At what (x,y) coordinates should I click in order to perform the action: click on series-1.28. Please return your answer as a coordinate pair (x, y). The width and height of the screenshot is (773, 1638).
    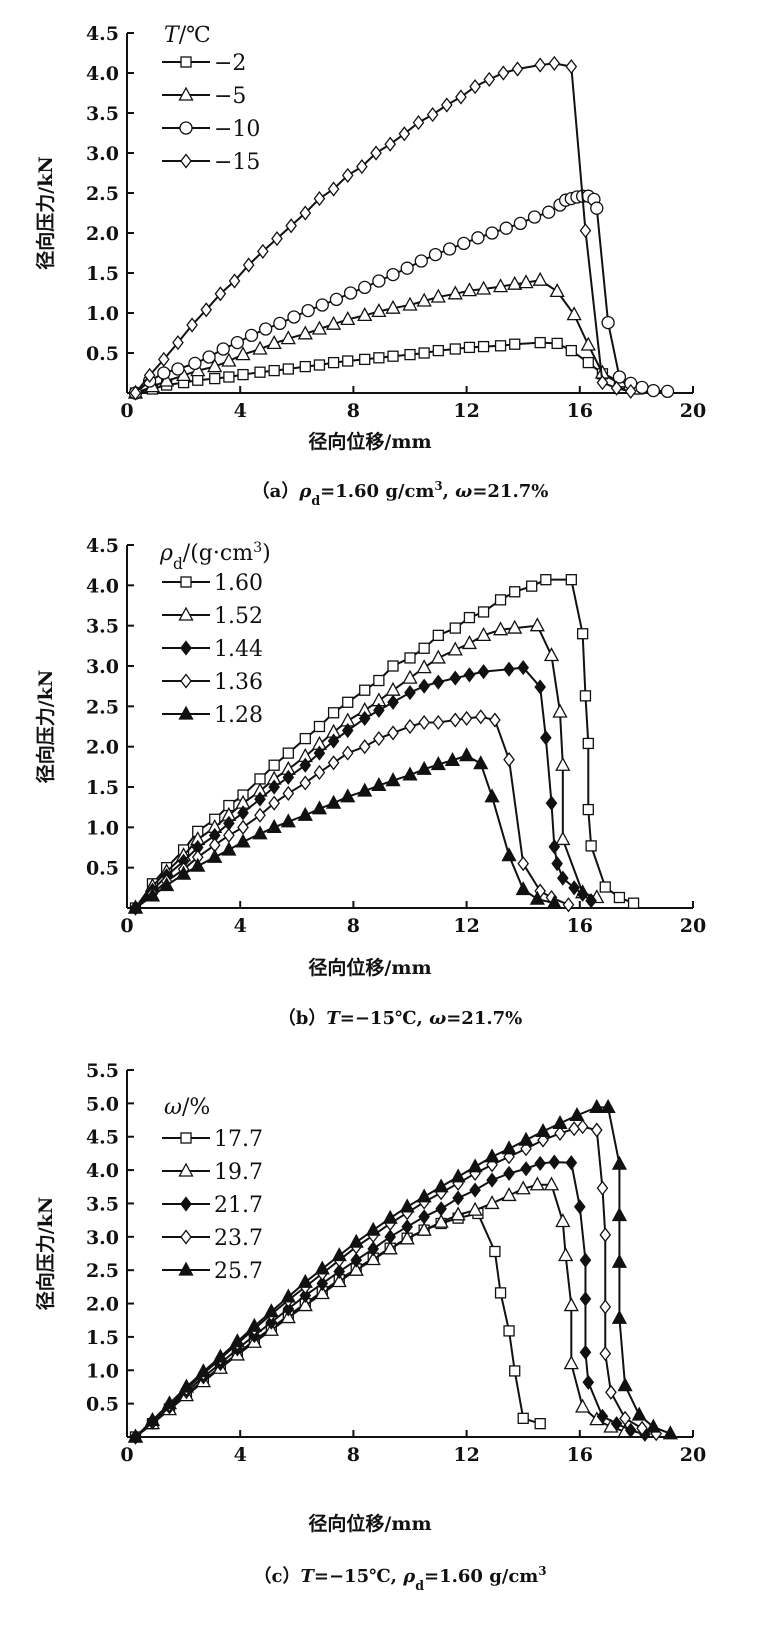
    Looking at the image, I should click on (344, 830).